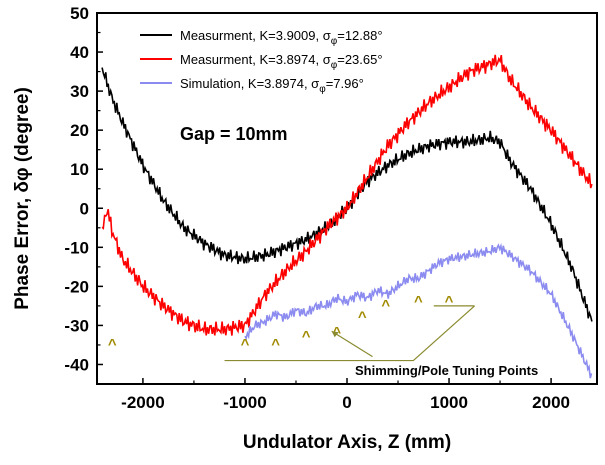 The height and width of the screenshot is (465, 605). I want to click on x-axis-label: Undulator Axis, Z (mm), so click(347, 442).